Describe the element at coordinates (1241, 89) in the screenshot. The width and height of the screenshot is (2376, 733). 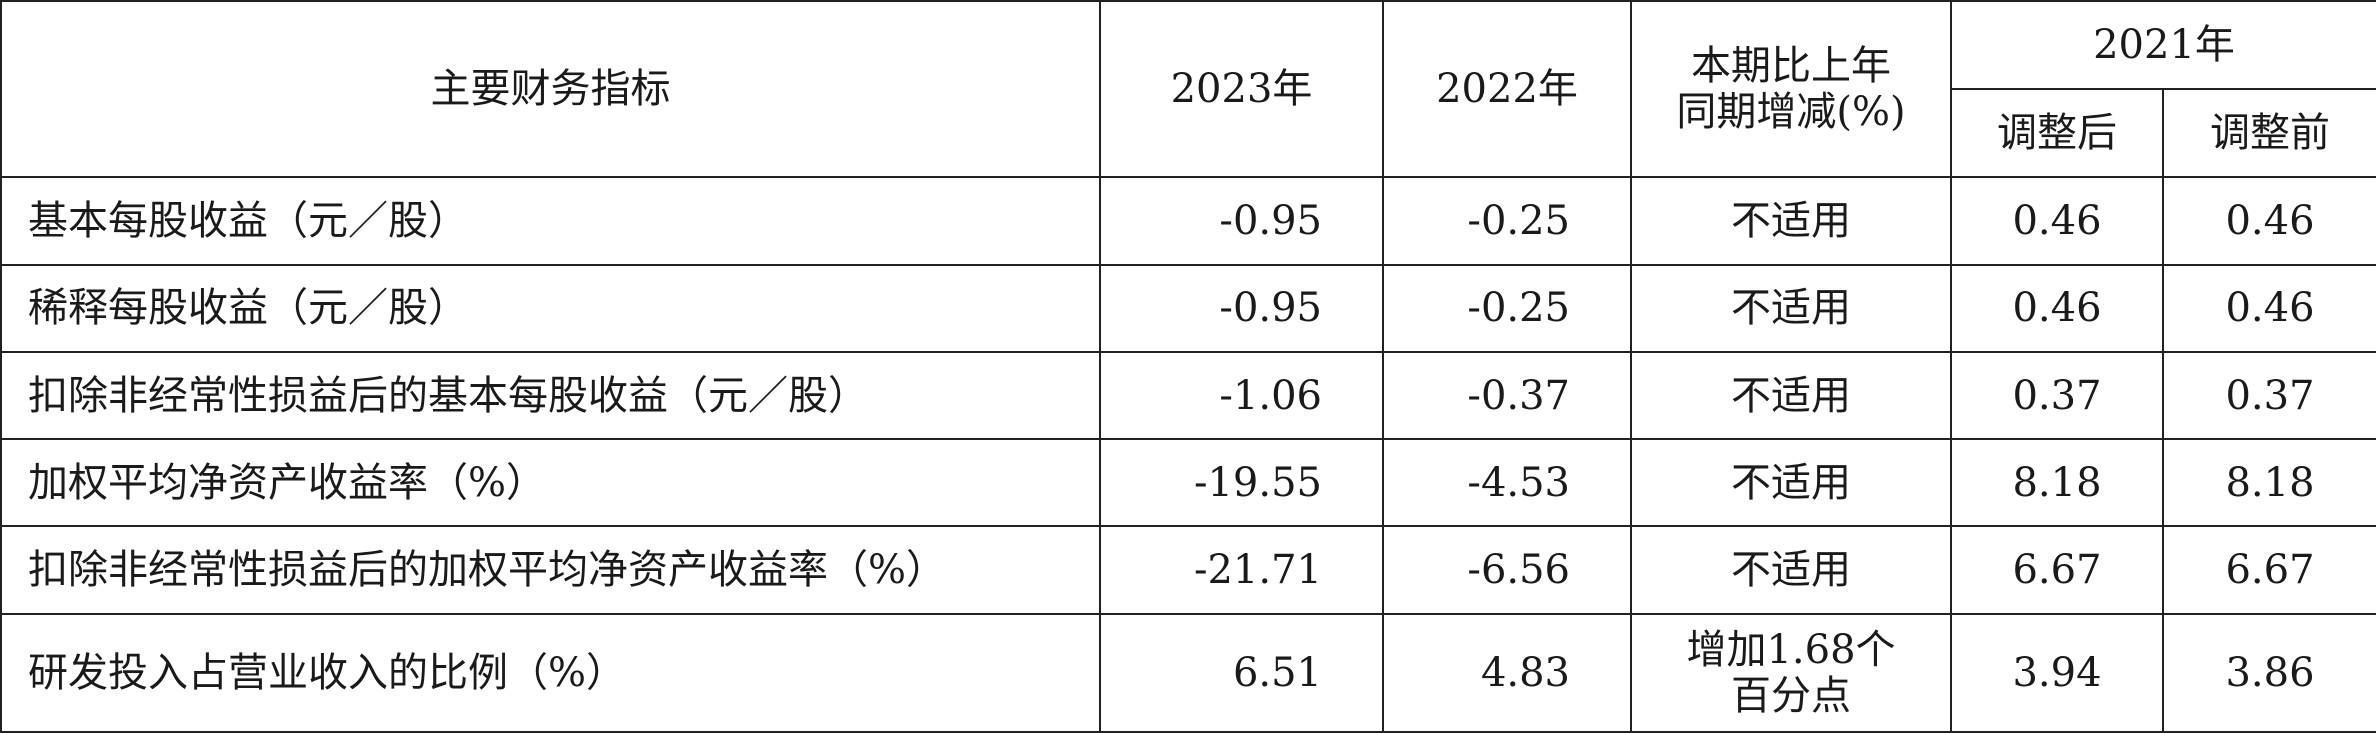
I see `header-2023: 2023年` at that location.